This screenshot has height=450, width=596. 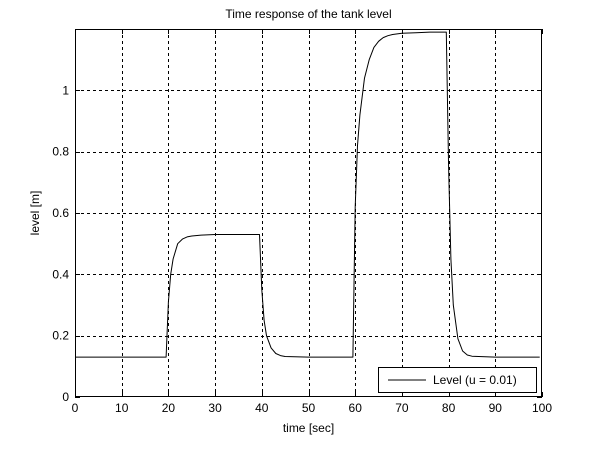 What do you see at coordinates (356, 408) in the screenshot?
I see `x-tick-label: 60` at bounding box center [356, 408].